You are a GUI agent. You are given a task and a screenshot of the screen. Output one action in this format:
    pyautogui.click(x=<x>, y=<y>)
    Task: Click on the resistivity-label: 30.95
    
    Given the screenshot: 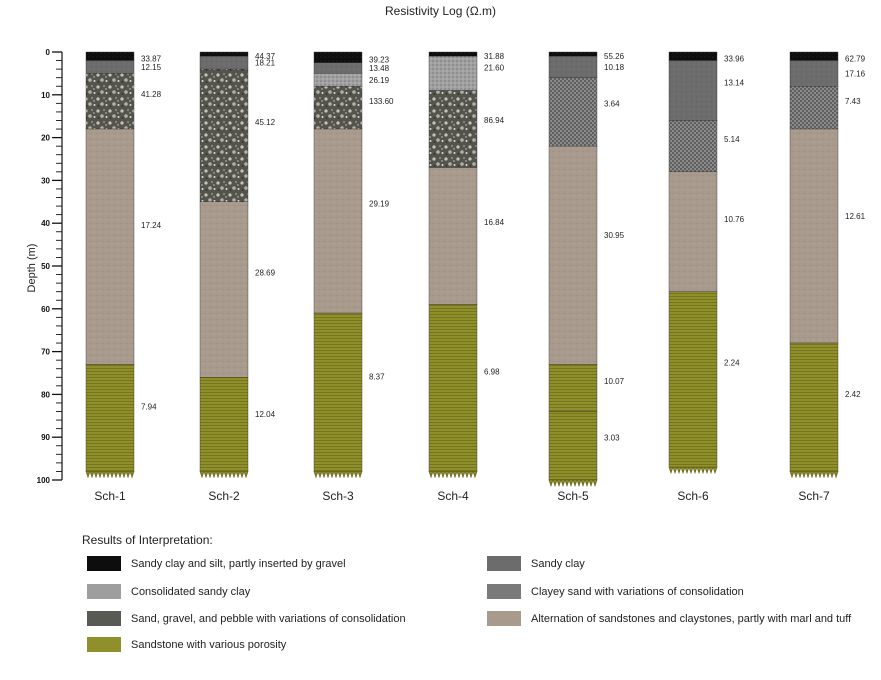 What is the action you would take?
    pyautogui.click(x=614, y=235)
    